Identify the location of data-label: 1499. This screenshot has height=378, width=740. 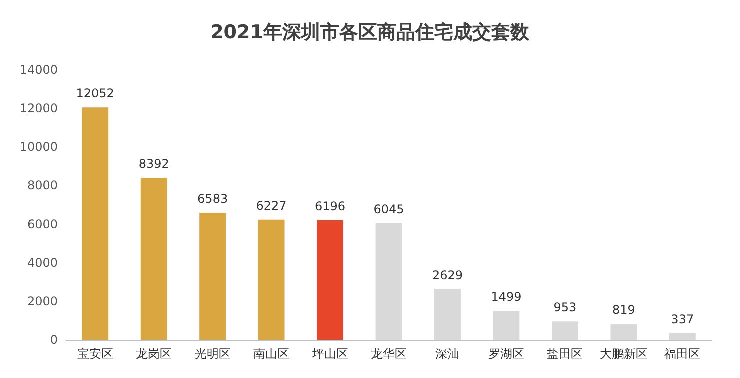
(506, 297).